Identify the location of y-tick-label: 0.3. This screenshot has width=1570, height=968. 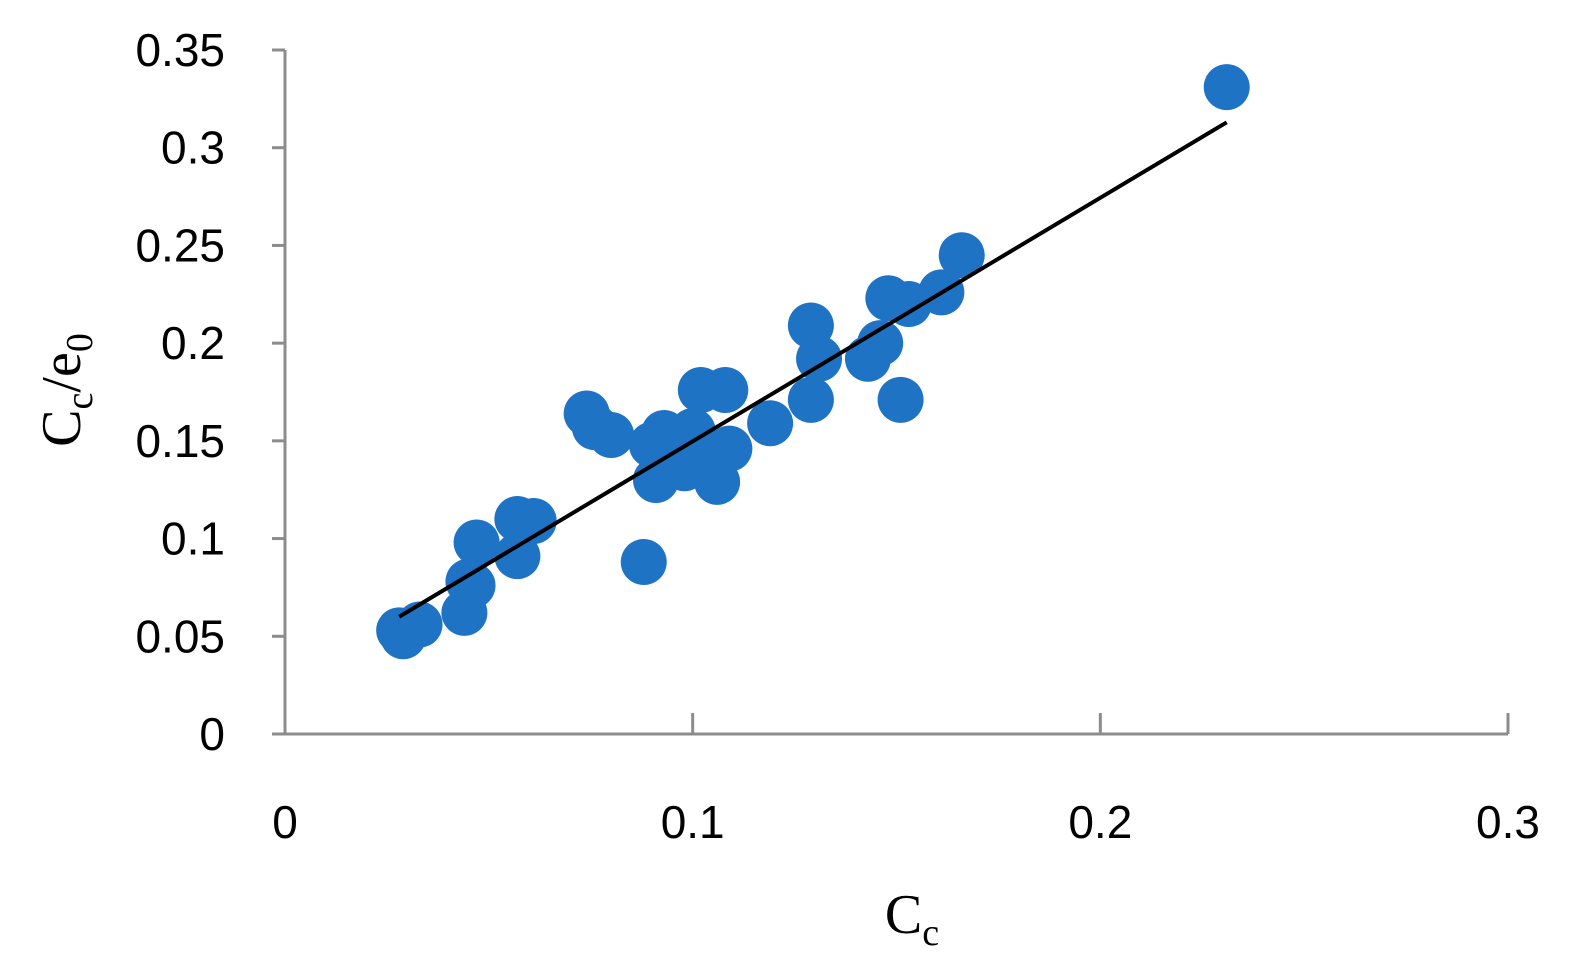
(193, 148).